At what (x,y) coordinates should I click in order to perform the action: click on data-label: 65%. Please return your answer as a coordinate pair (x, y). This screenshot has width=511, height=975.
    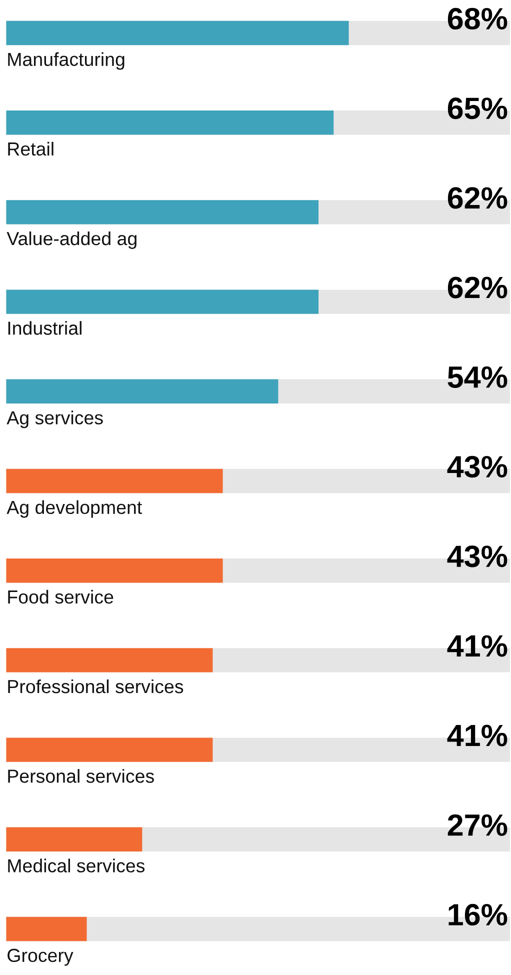
    Looking at the image, I should click on (478, 109).